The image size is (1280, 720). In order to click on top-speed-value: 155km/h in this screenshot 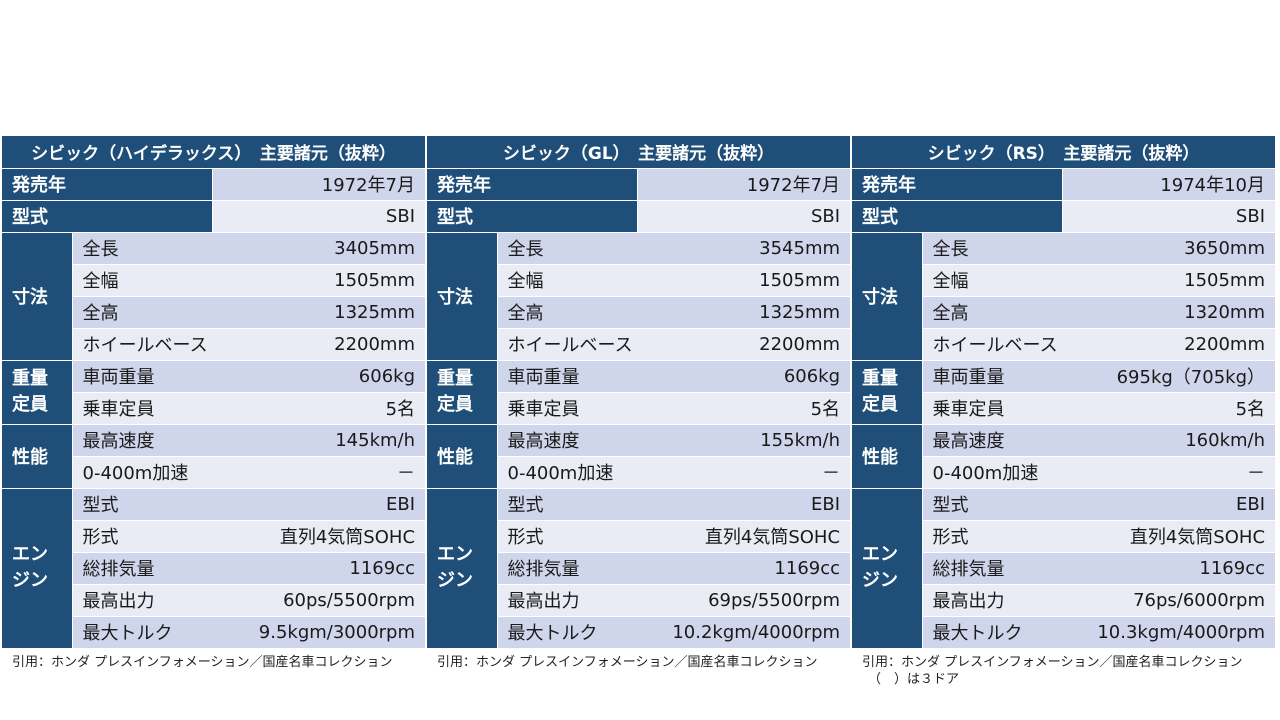, I will do `click(744, 440)`.